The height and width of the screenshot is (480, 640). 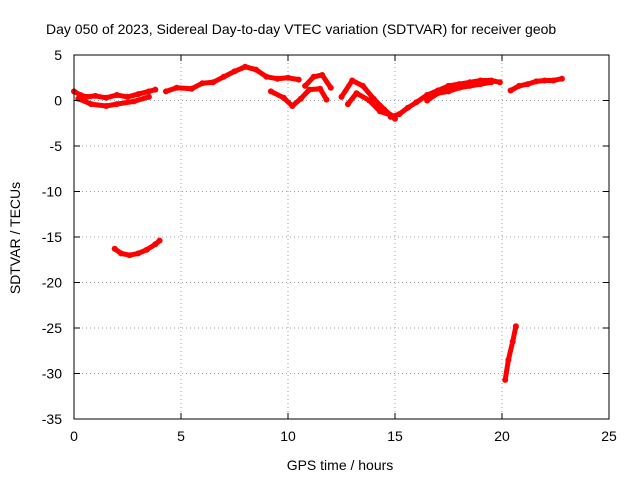 I want to click on x-tick-label: 20, so click(x=502, y=436).